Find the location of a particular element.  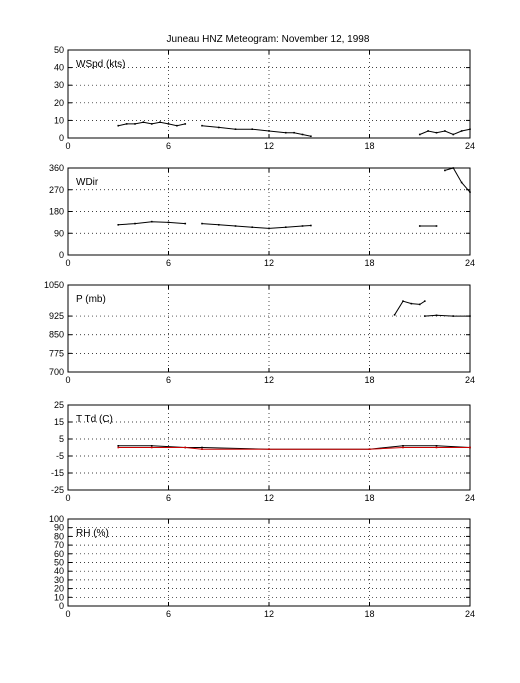

y-tick-label: 0 is located at coordinates (61, 138).